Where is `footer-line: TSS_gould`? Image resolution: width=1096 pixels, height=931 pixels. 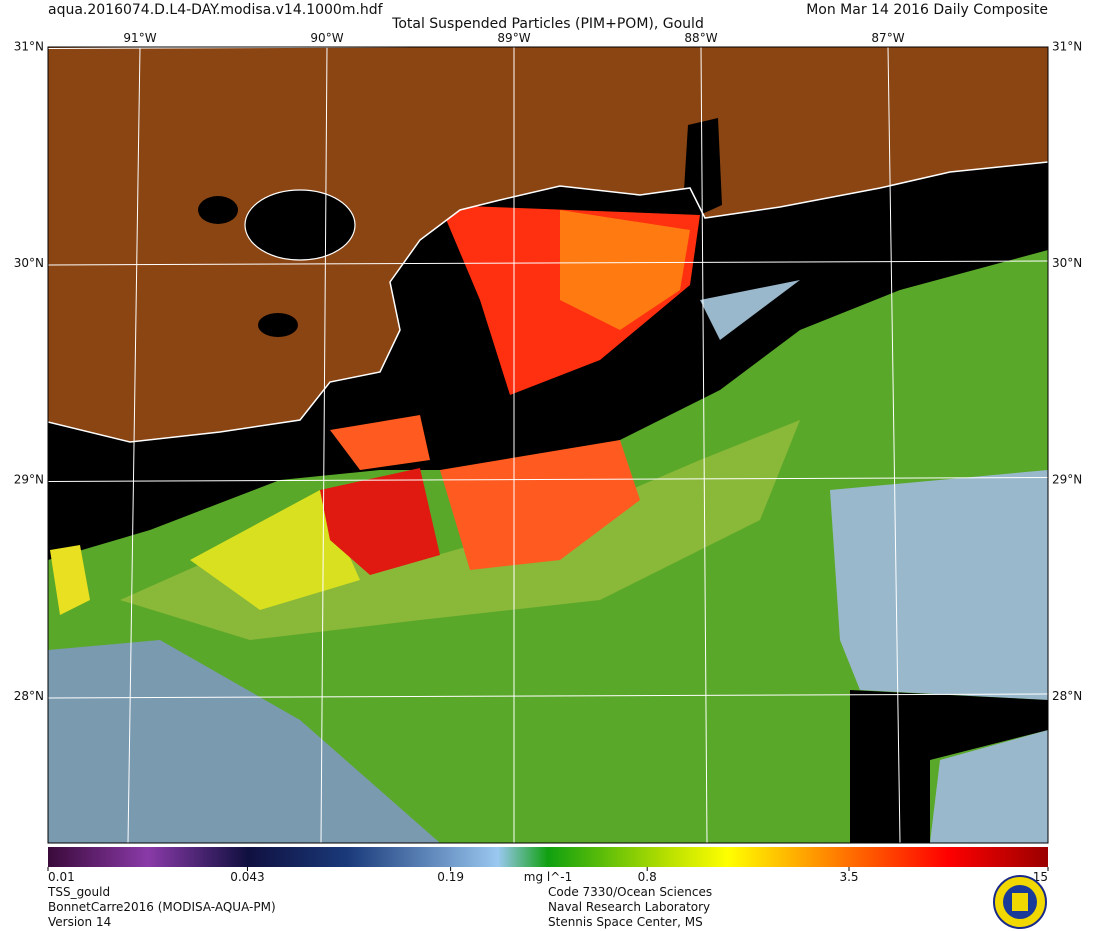 footer-line: TSS_gould is located at coordinates (78, 892).